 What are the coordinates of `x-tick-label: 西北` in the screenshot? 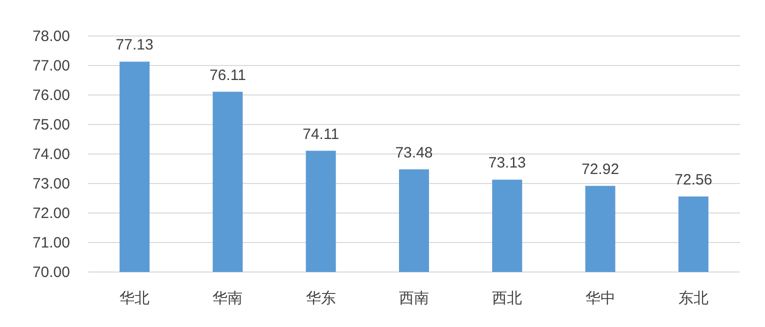 It's located at (507, 298).